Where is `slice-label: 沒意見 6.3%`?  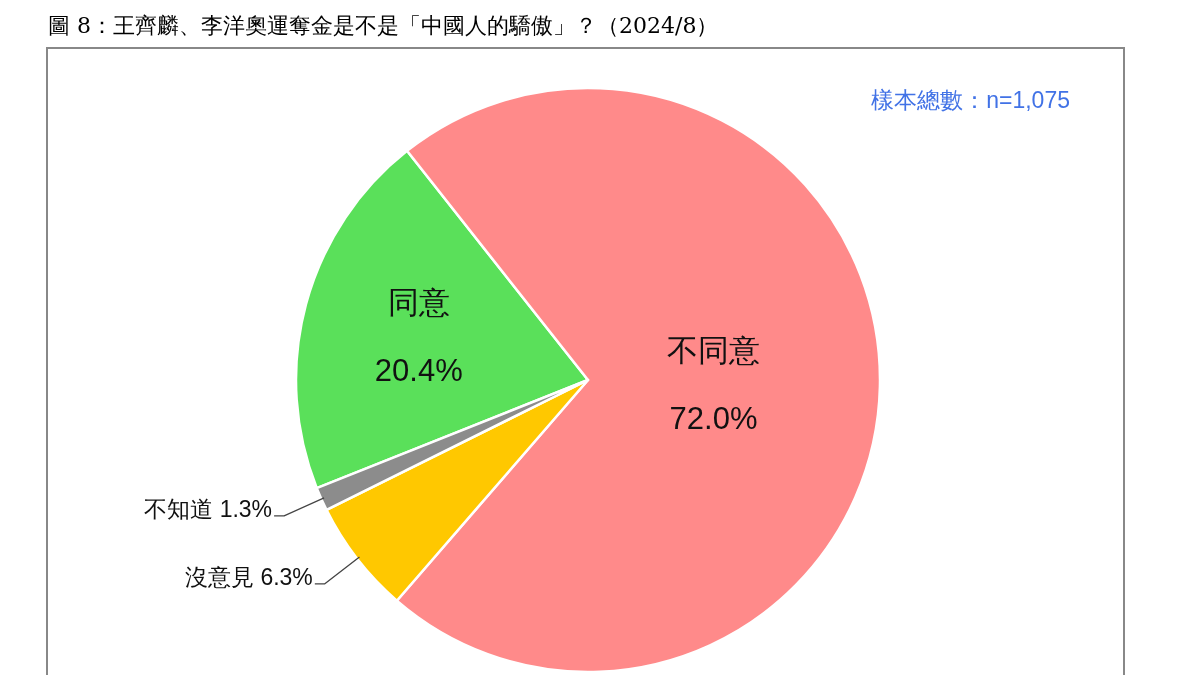 slice-label: 沒意見 6.3% is located at coordinates (249, 576).